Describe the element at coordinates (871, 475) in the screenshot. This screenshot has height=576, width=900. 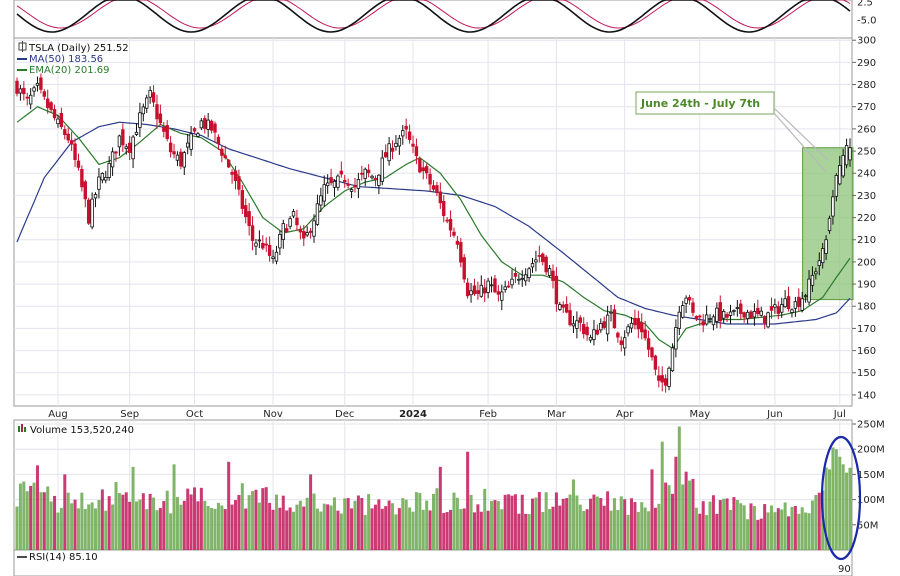
I see `volume-tick-label: 150M` at that location.